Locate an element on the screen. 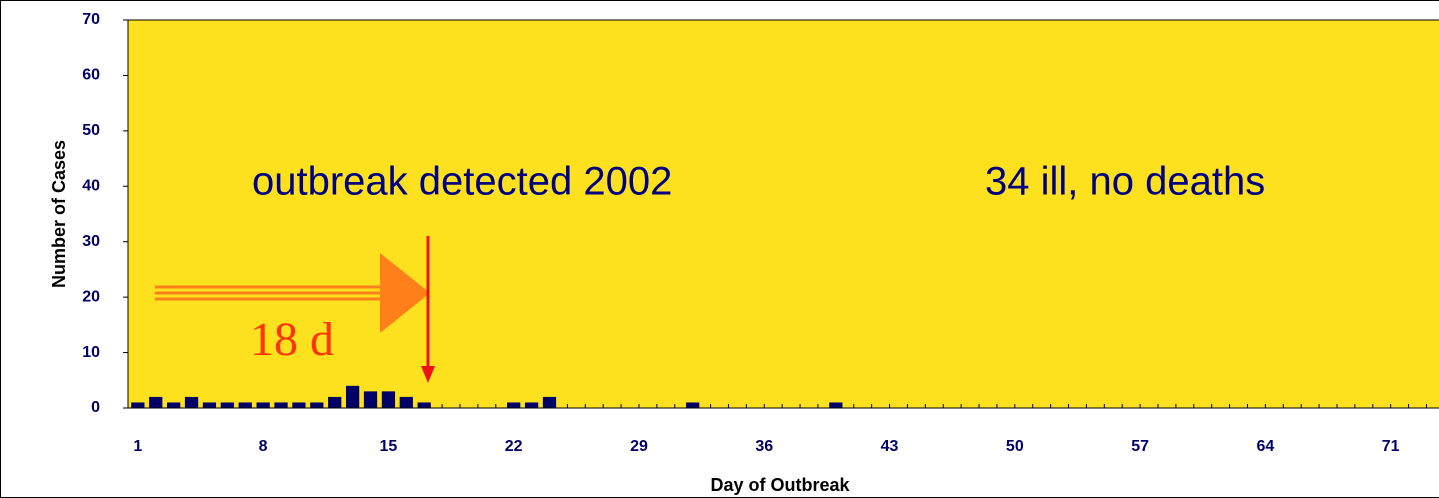 The height and width of the screenshot is (498, 1439). x-tick-label: 22 is located at coordinates (514, 446).